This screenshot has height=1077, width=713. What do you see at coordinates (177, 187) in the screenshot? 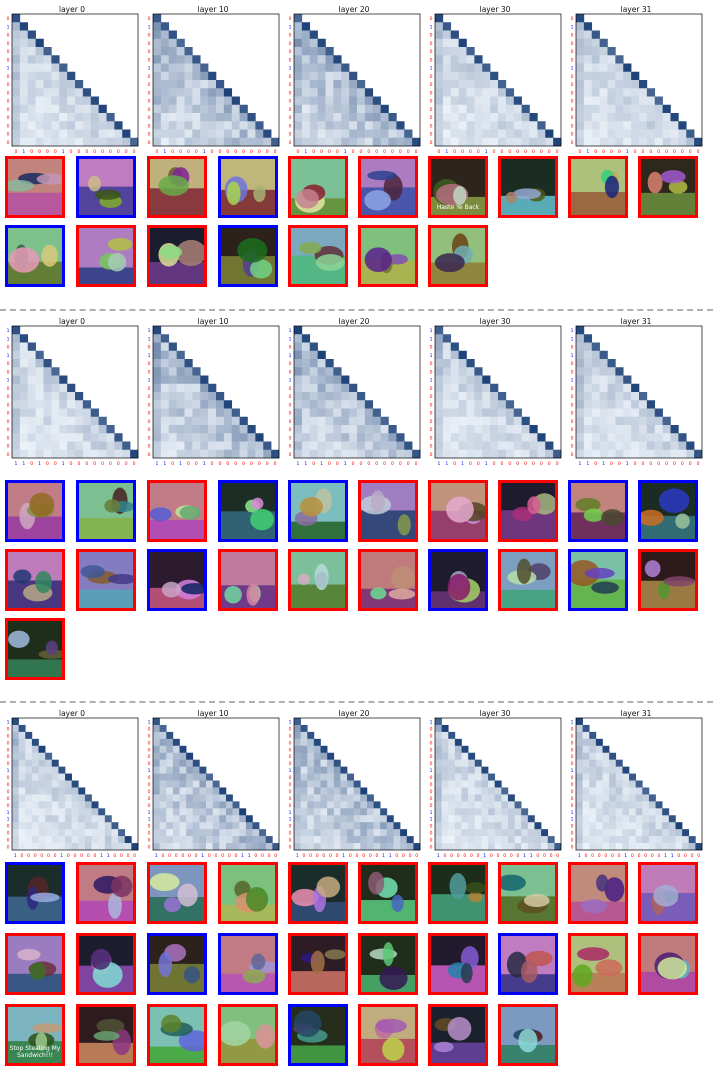
I see `thumbnail-brown-horse-stable` at bounding box center [177, 187].